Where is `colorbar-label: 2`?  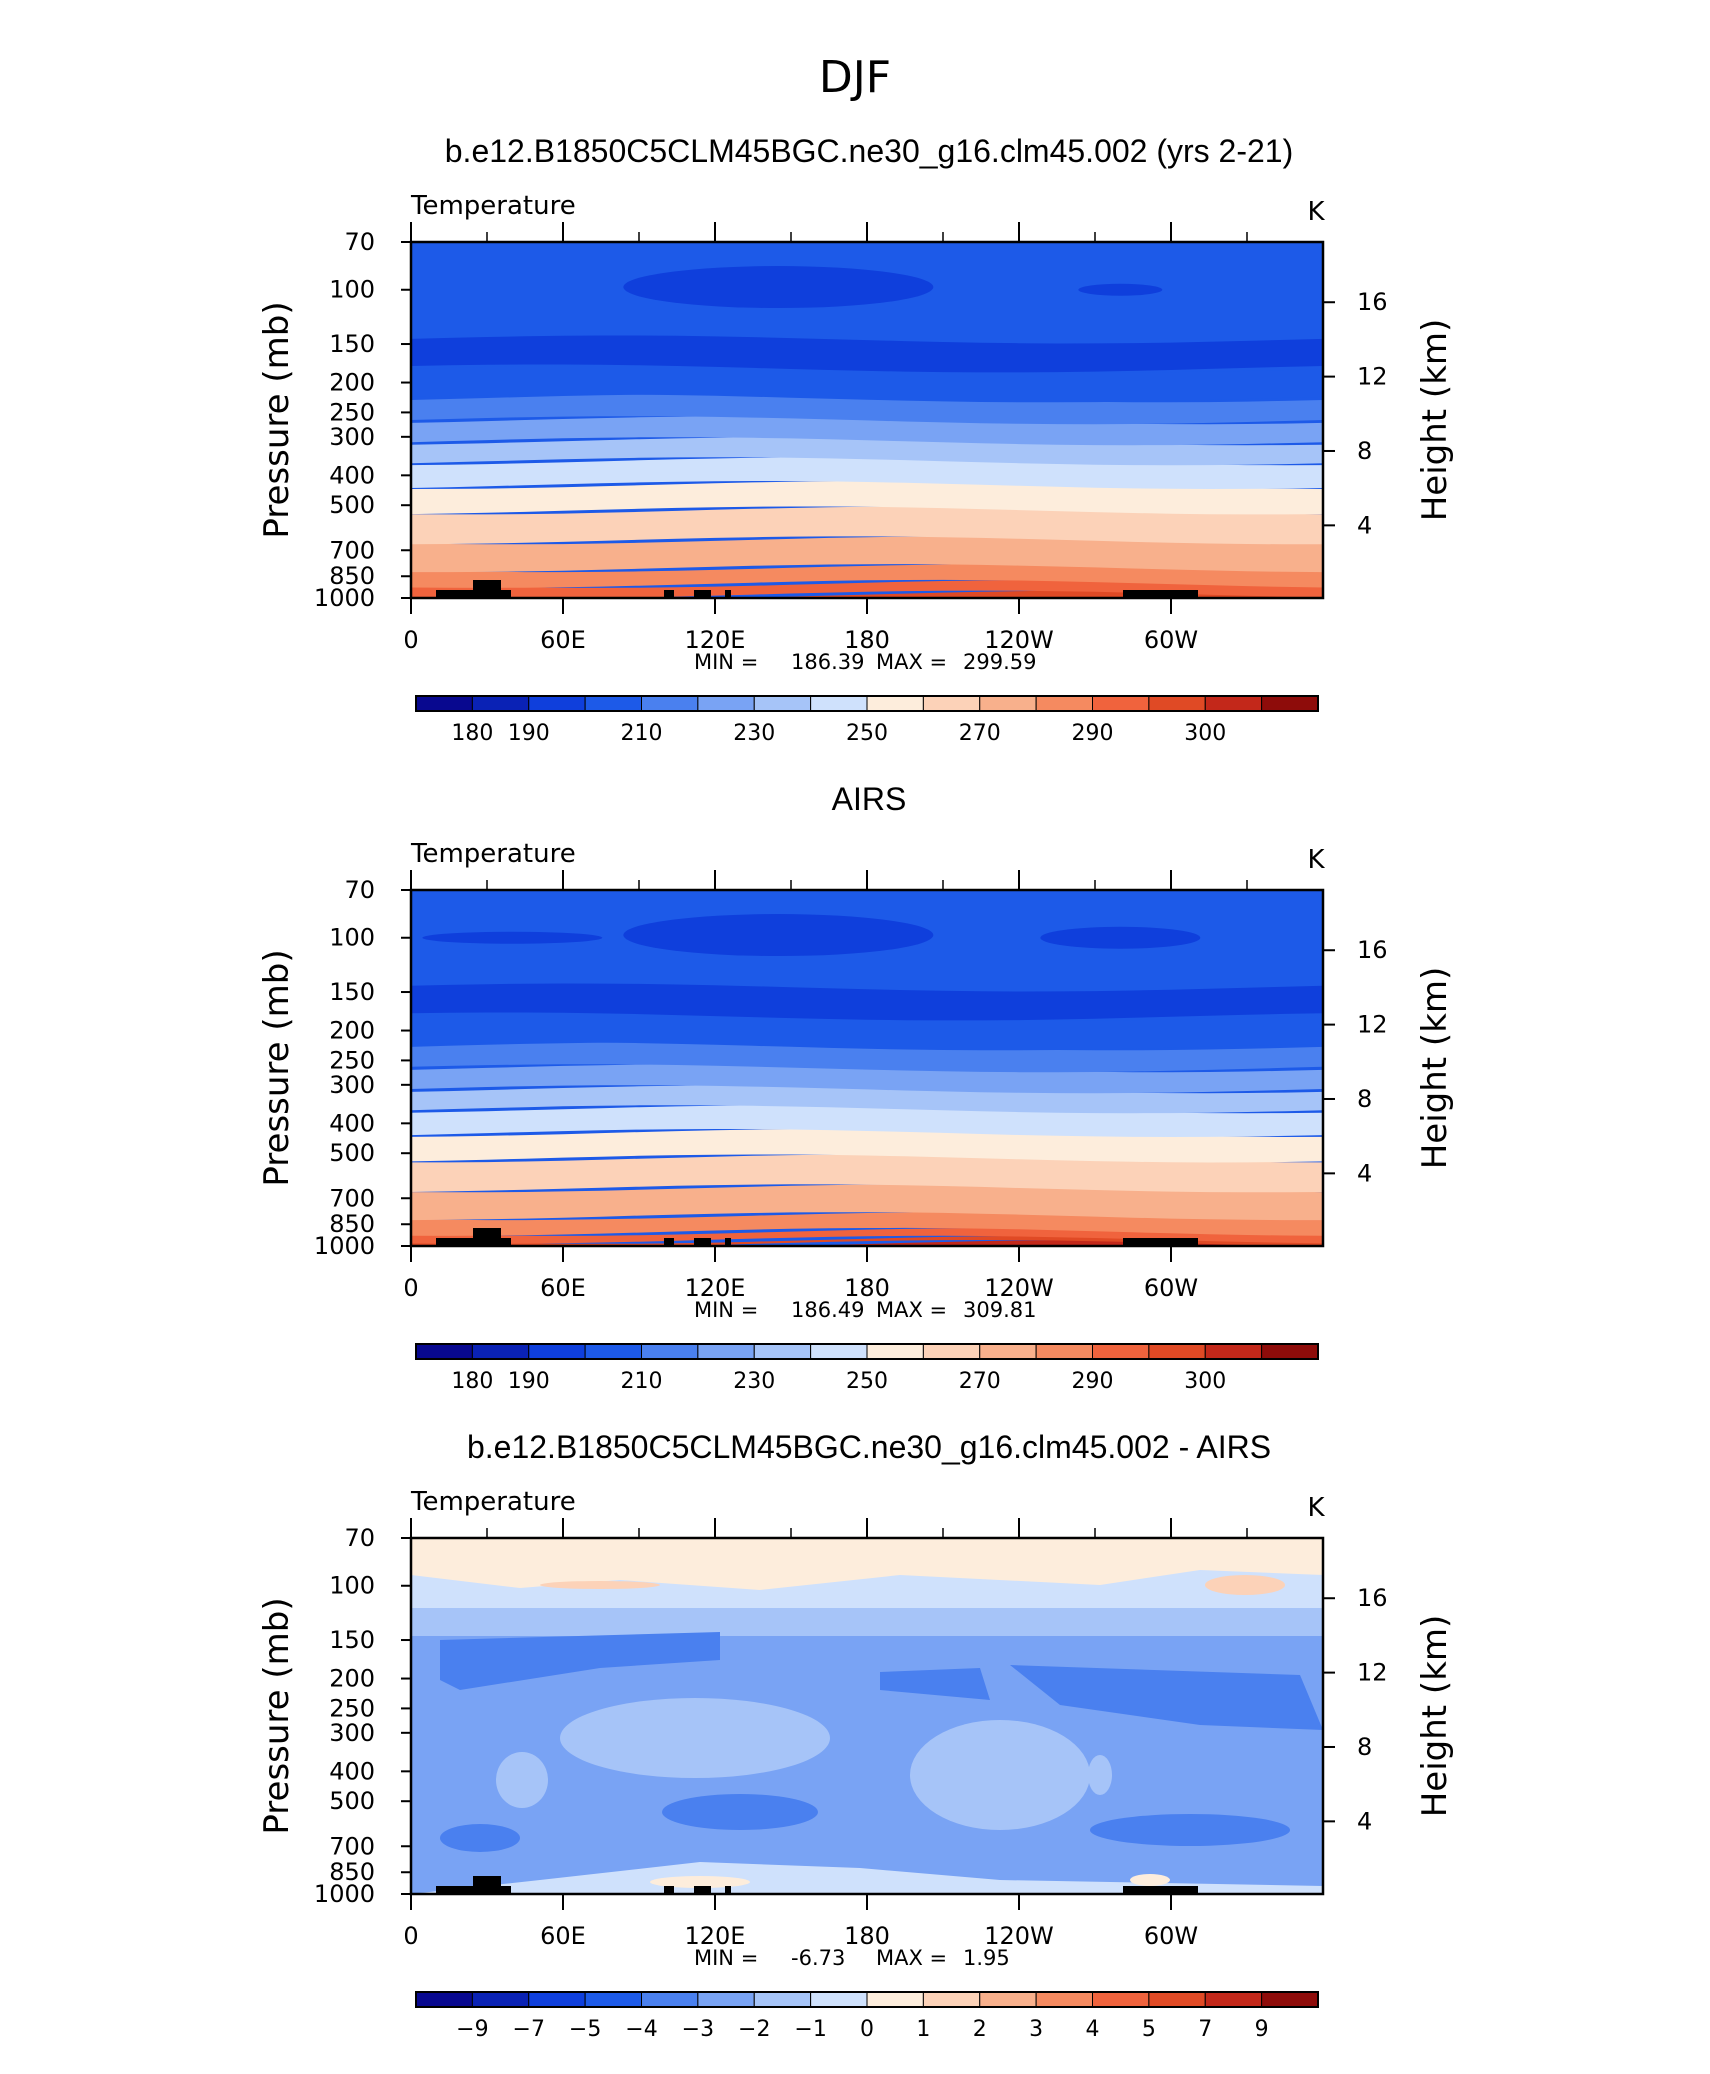
colorbar-label: 2 is located at coordinates (980, 2029).